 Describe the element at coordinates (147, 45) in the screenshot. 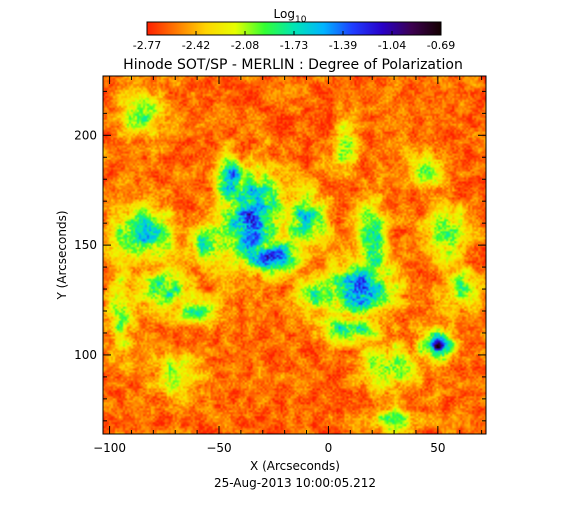

I see `colorbar-tick-label: -2.77` at that location.